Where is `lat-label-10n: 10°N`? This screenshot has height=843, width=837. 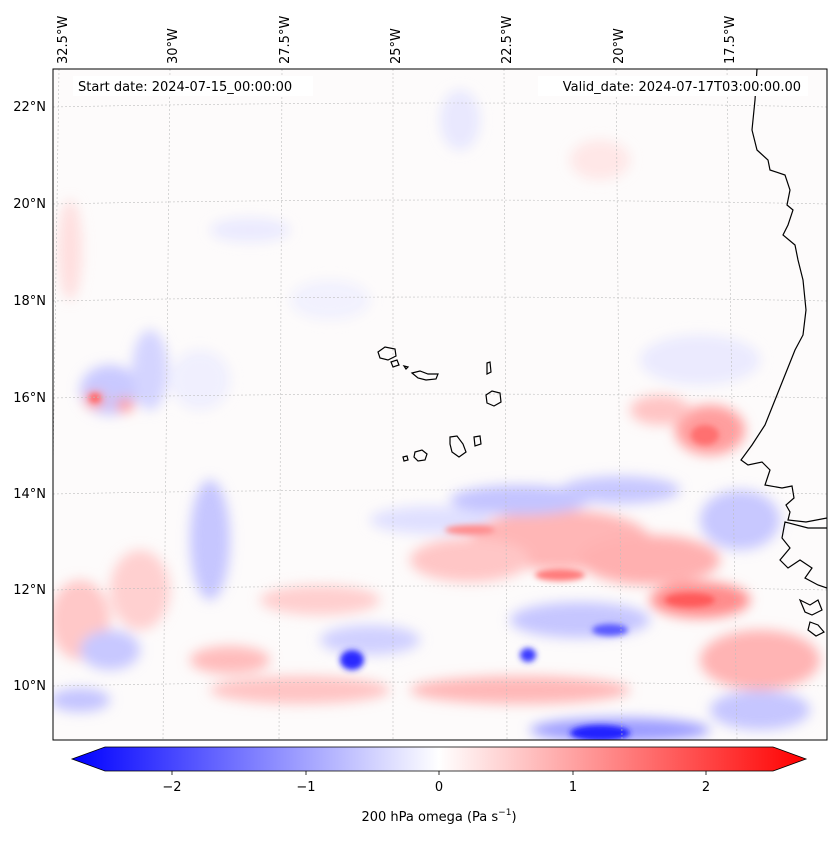 lat-label-10n: 10°N is located at coordinates (29, 686).